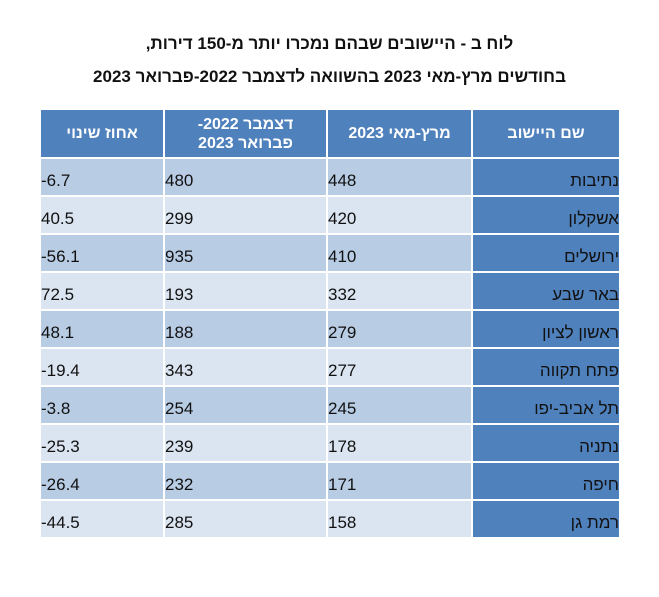 This screenshot has width=659, height=597. I want to click on cell-mar-may: 420, so click(399, 215).